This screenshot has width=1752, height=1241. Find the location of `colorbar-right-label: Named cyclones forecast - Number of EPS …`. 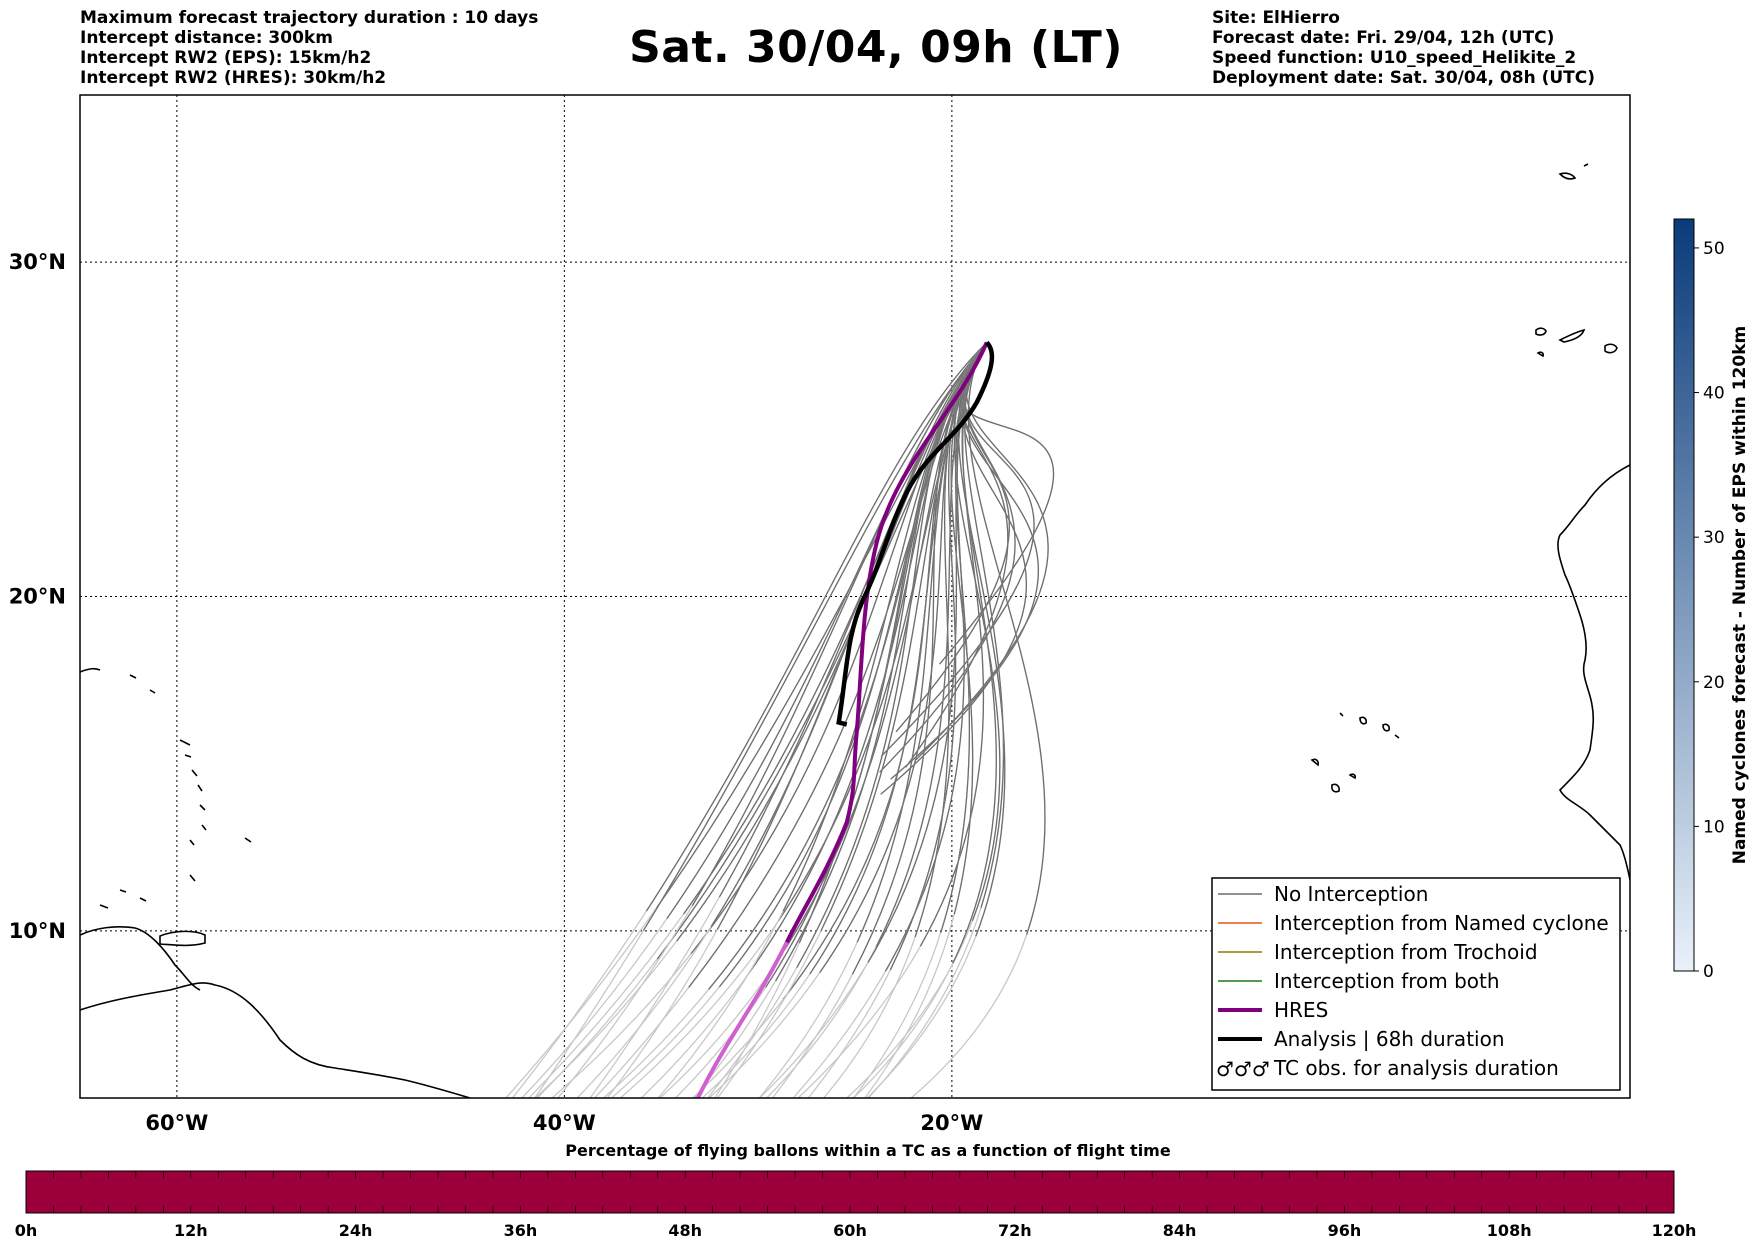

colorbar-right-label: Named cyclones forecast - Number of EPS … is located at coordinates (1740, 595).